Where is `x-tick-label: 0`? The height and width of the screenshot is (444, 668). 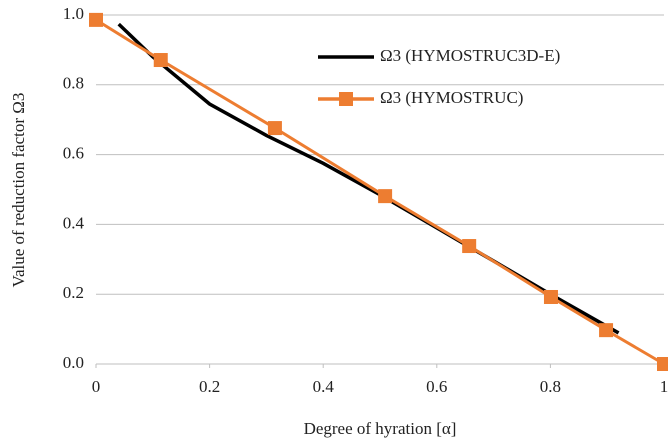
x-tick-label: 0 is located at coordinates (96, 386).